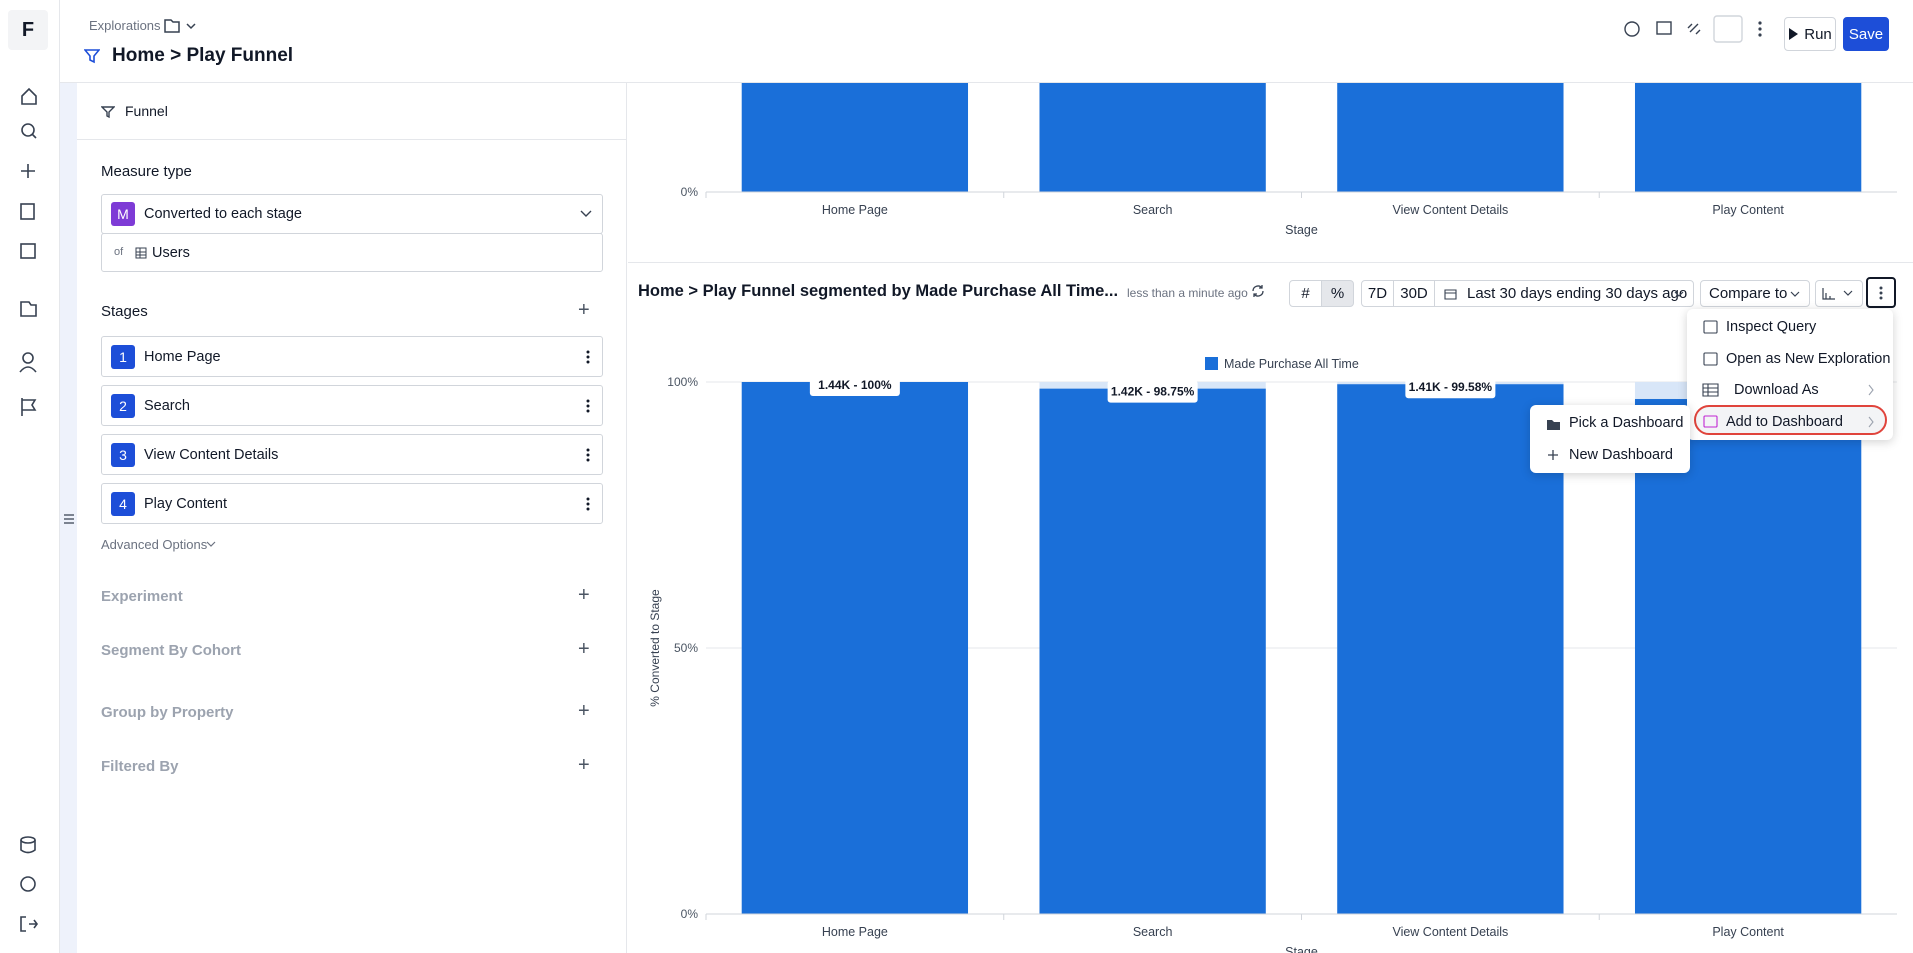 The height and width of the screenshot is (953, 1913). I want to click on period-button: 30D, so click(1414, 293).